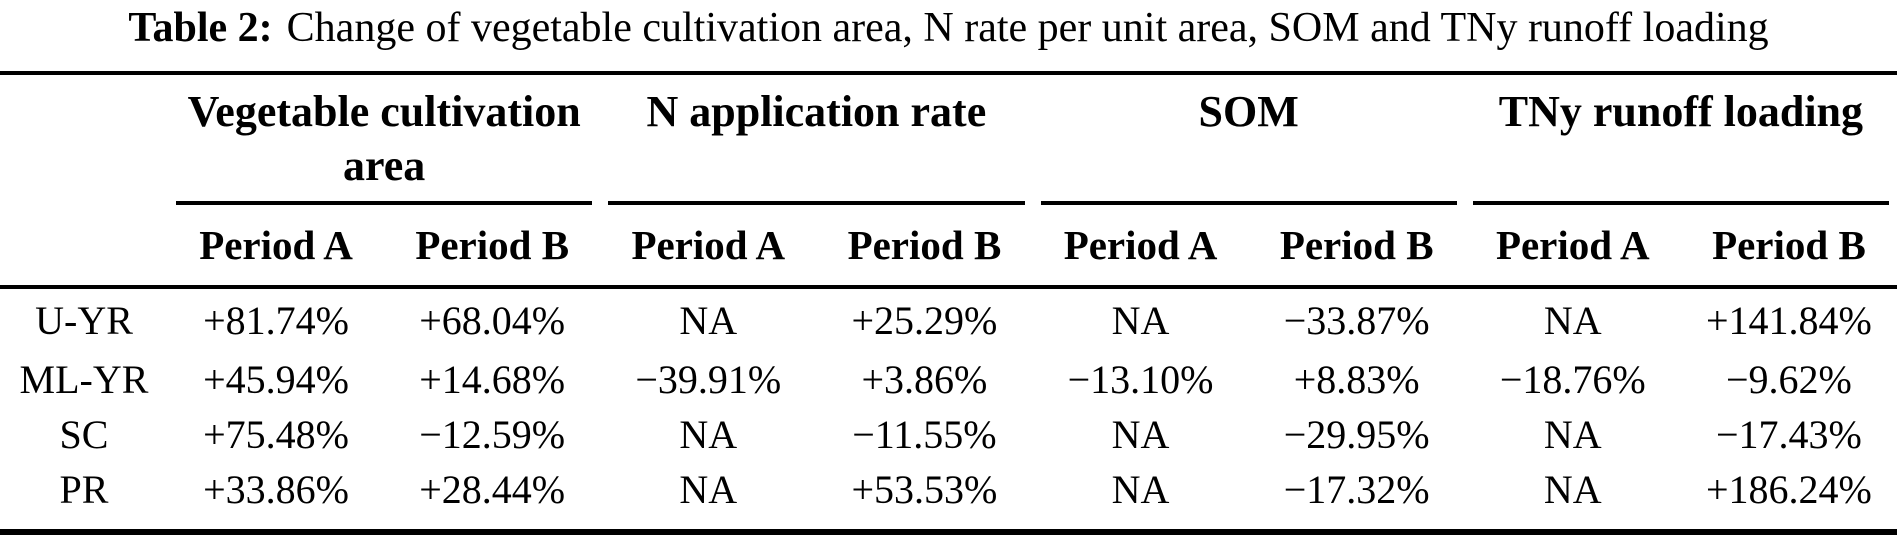  Describe the element at coordinates (84, 379) in the screenshot. I see `row-label: ML-YR` at that location.